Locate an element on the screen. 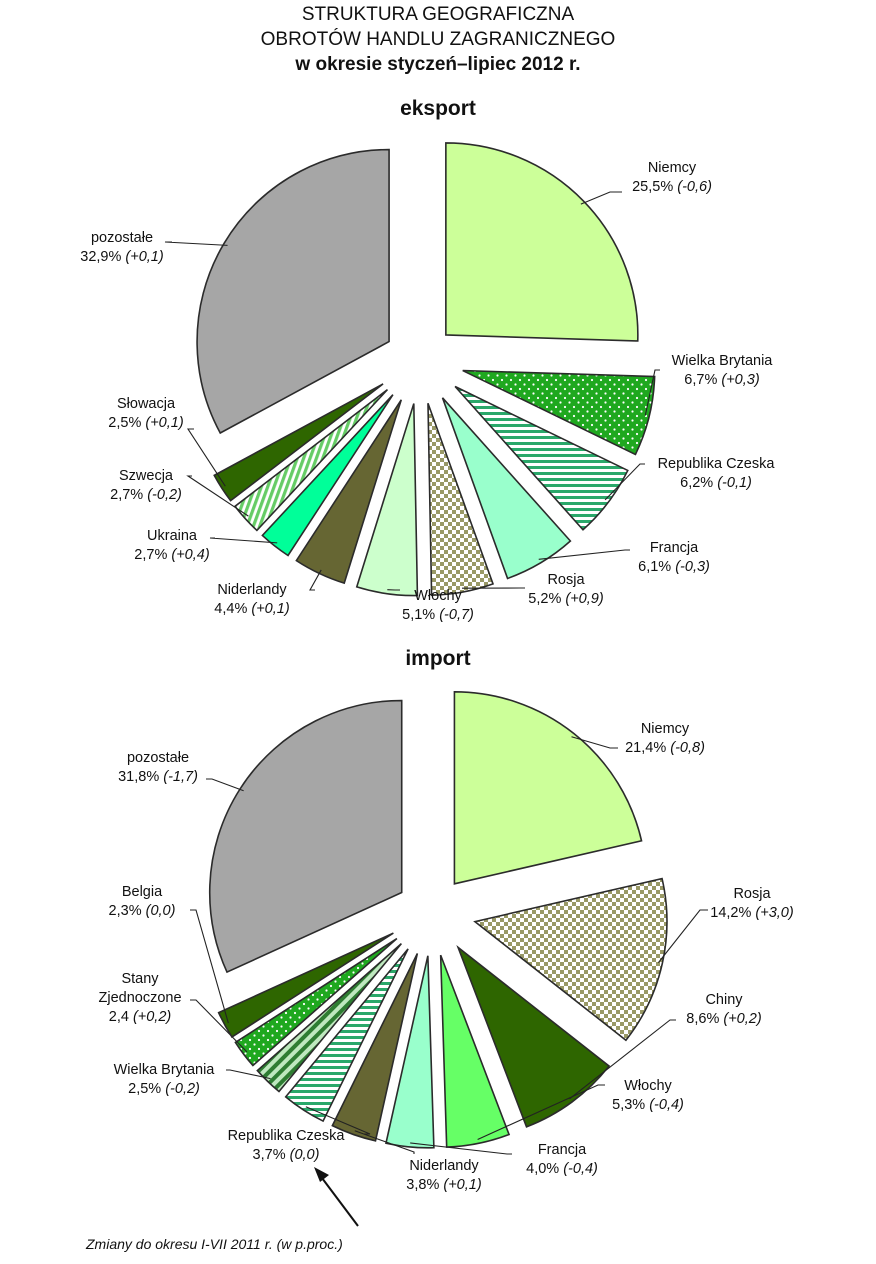 This screenshot has height=1264, width=876. import-pct-niderlandy: 3,8% is located at coordinates (424, 1185).